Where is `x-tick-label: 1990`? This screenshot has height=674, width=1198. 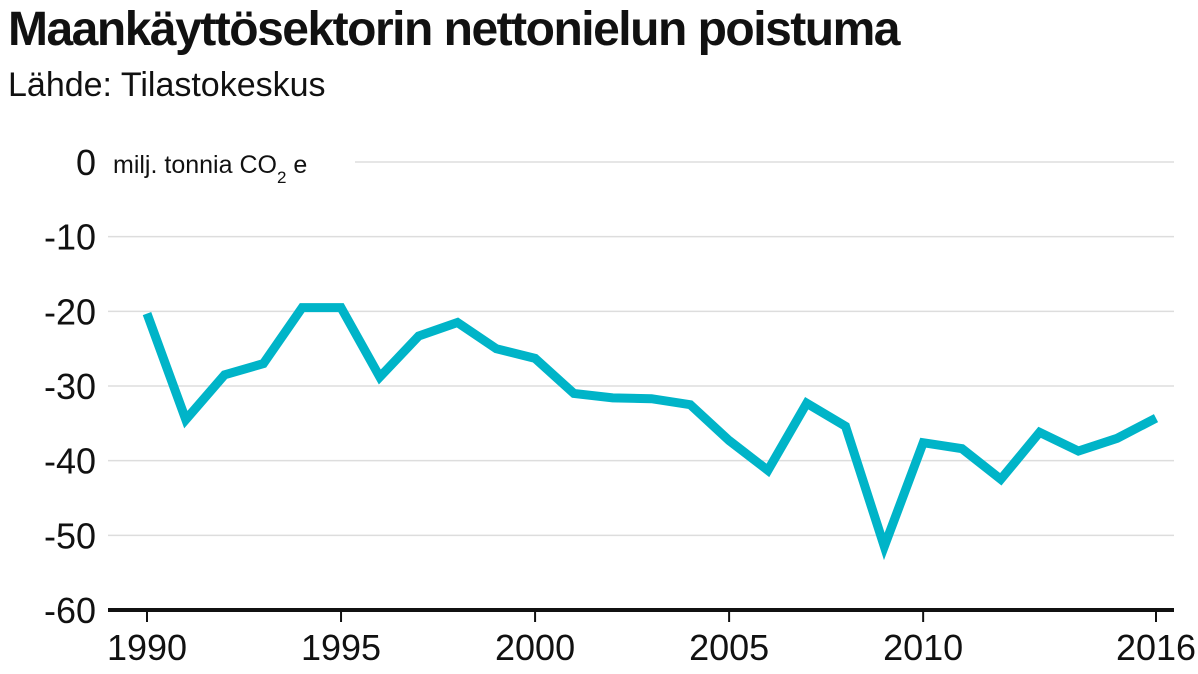
x-tick-label: 1990 is located at coordinates (147, 647).